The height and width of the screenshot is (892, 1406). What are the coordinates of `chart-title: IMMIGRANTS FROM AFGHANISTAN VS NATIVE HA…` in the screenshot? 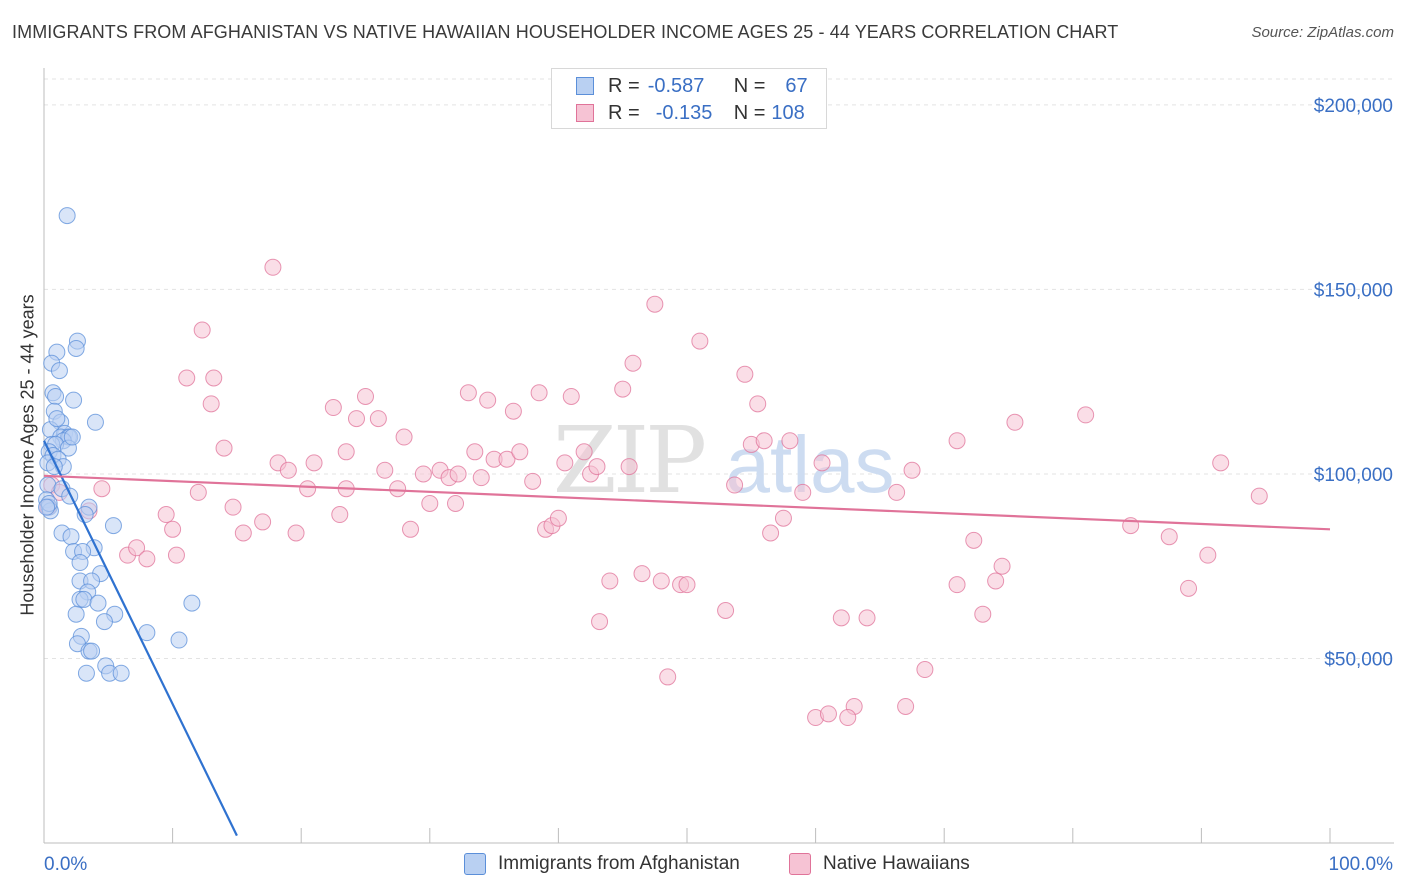 It's located at (565, 32).